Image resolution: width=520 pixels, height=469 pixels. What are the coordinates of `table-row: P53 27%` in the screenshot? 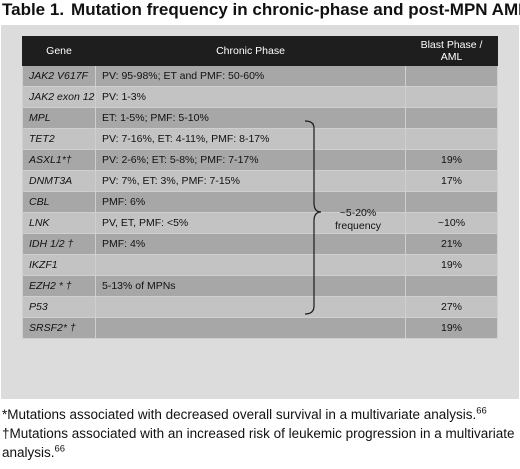 It's located at (260, 307).